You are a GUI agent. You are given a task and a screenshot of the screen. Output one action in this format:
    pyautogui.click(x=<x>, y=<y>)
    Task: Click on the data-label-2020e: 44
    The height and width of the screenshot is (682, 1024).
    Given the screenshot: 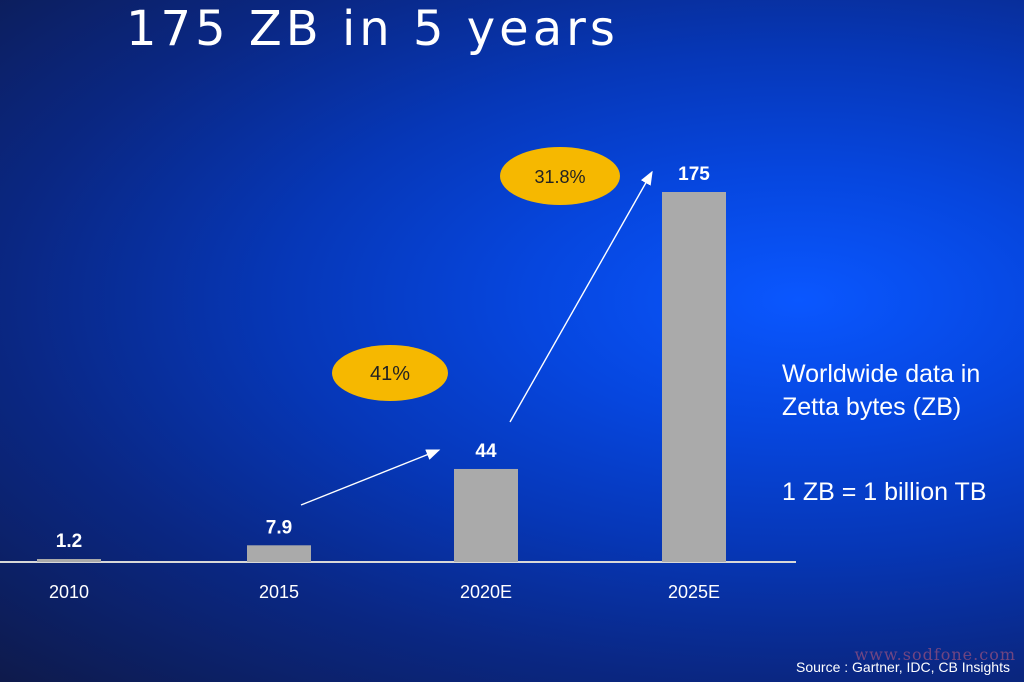 What is the action you would take?
    pyautogui.click(x=486, y=451)
    